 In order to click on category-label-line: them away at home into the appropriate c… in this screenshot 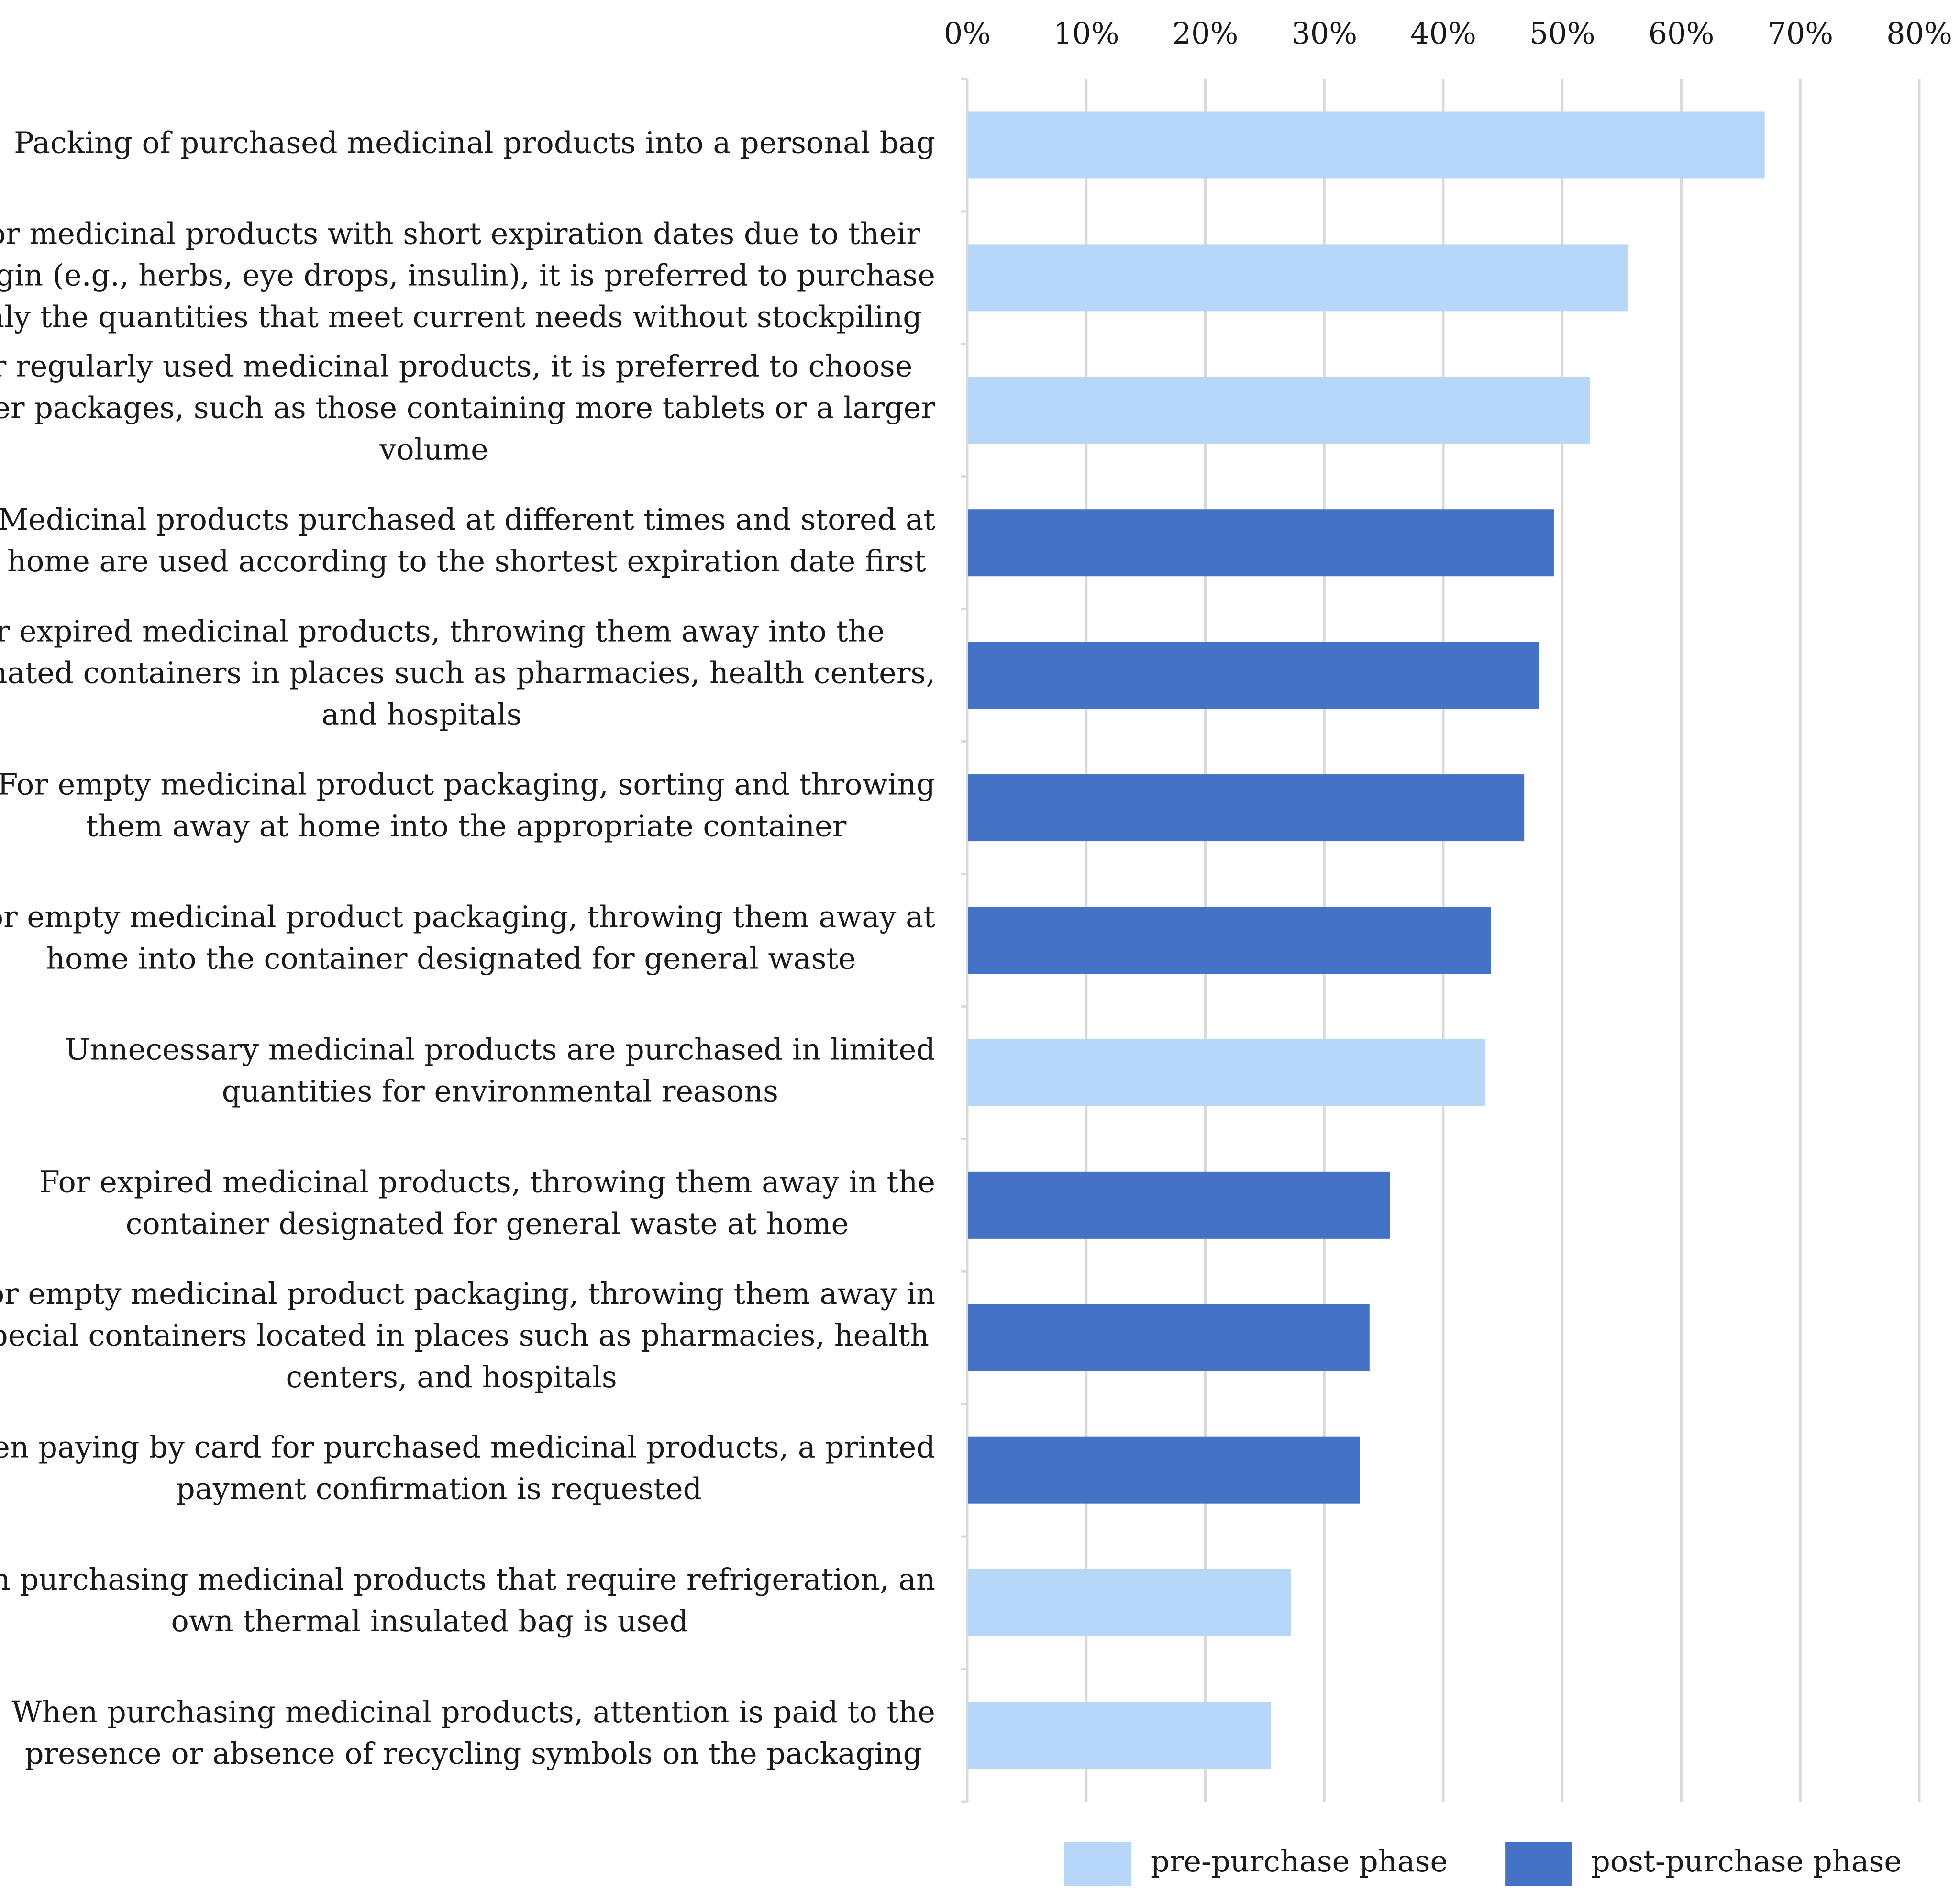, I will do `click(466, 826)`.